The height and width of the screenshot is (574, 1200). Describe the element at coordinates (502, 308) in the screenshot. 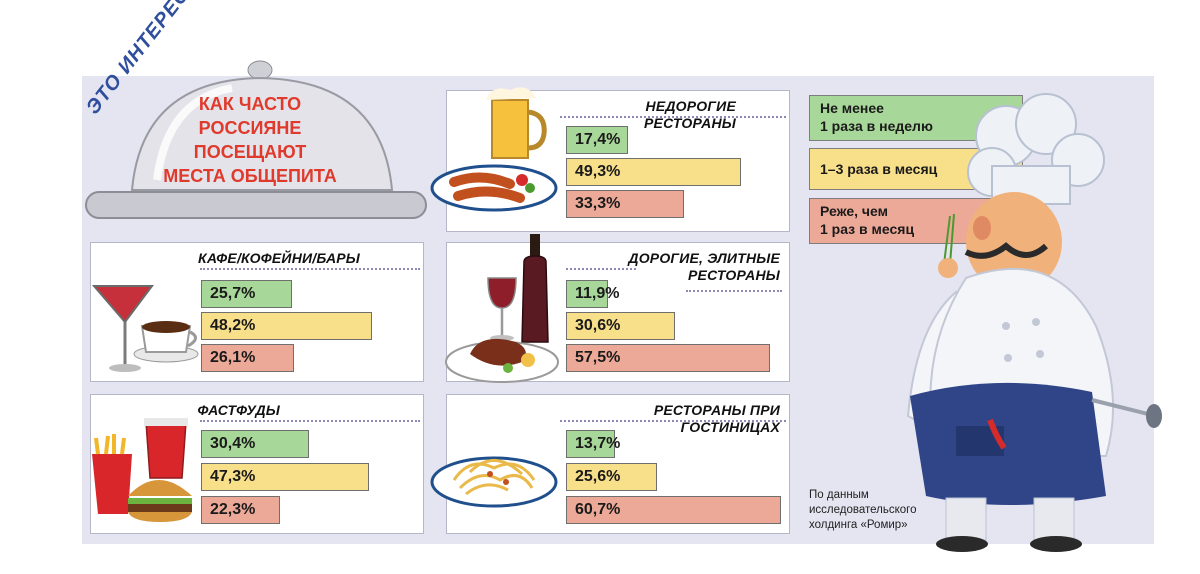

I see `wine-steak-icon` at that location.